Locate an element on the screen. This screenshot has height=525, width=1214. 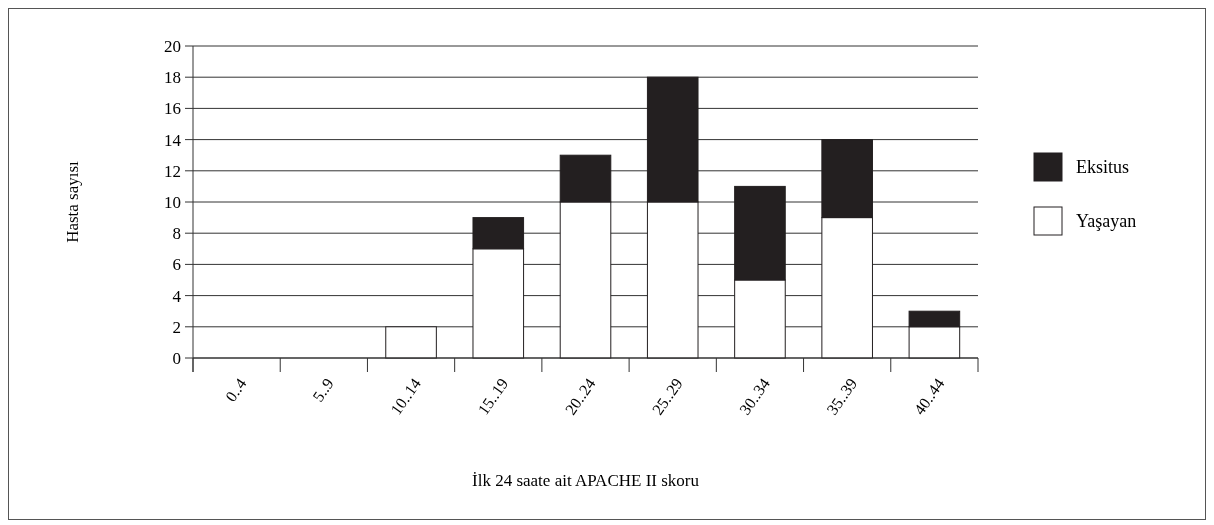
y-tick-label: 12 is located at coordinates (172, 171).